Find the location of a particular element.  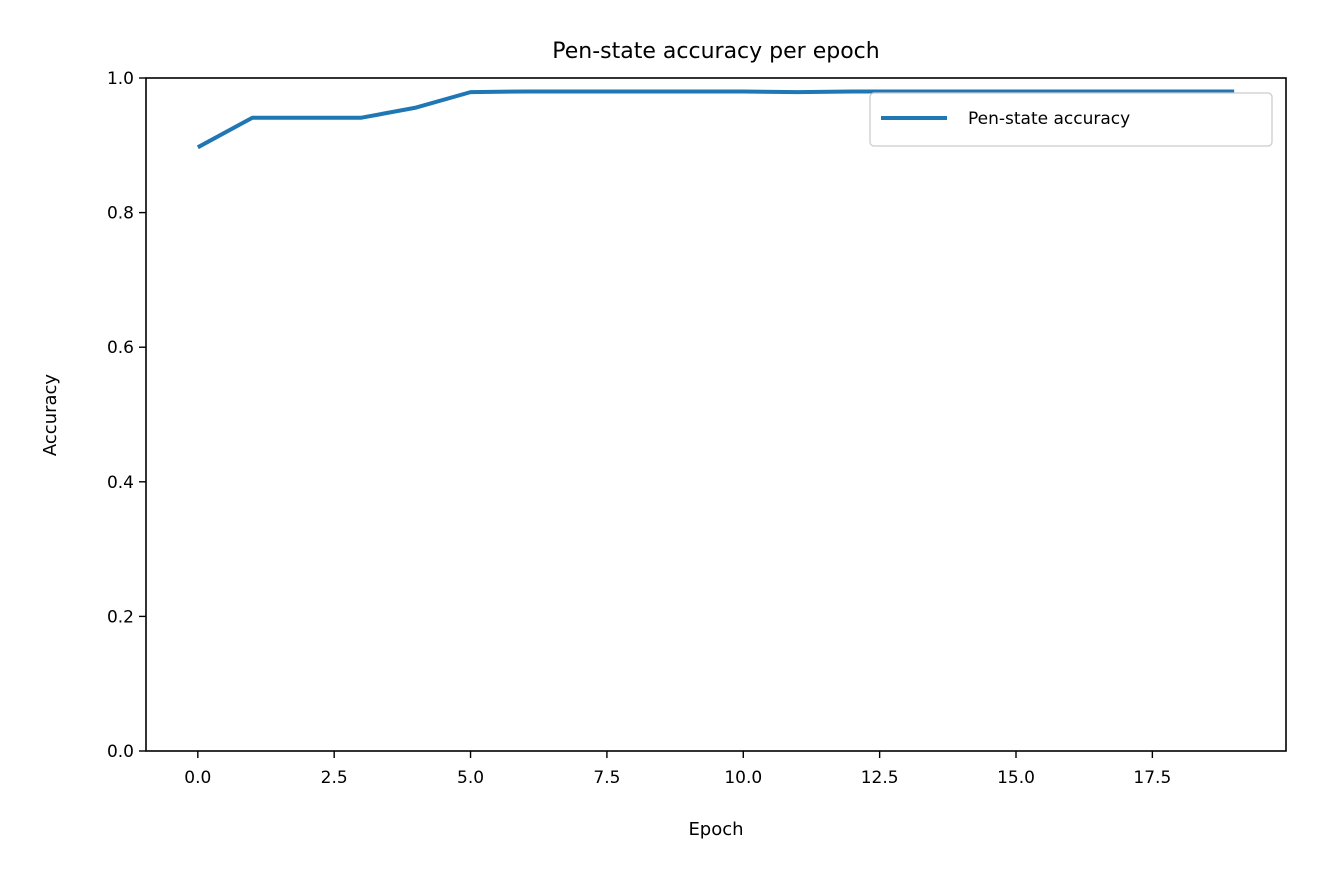

y-tick-label: 0.6 is located at coordinates (120, 348).